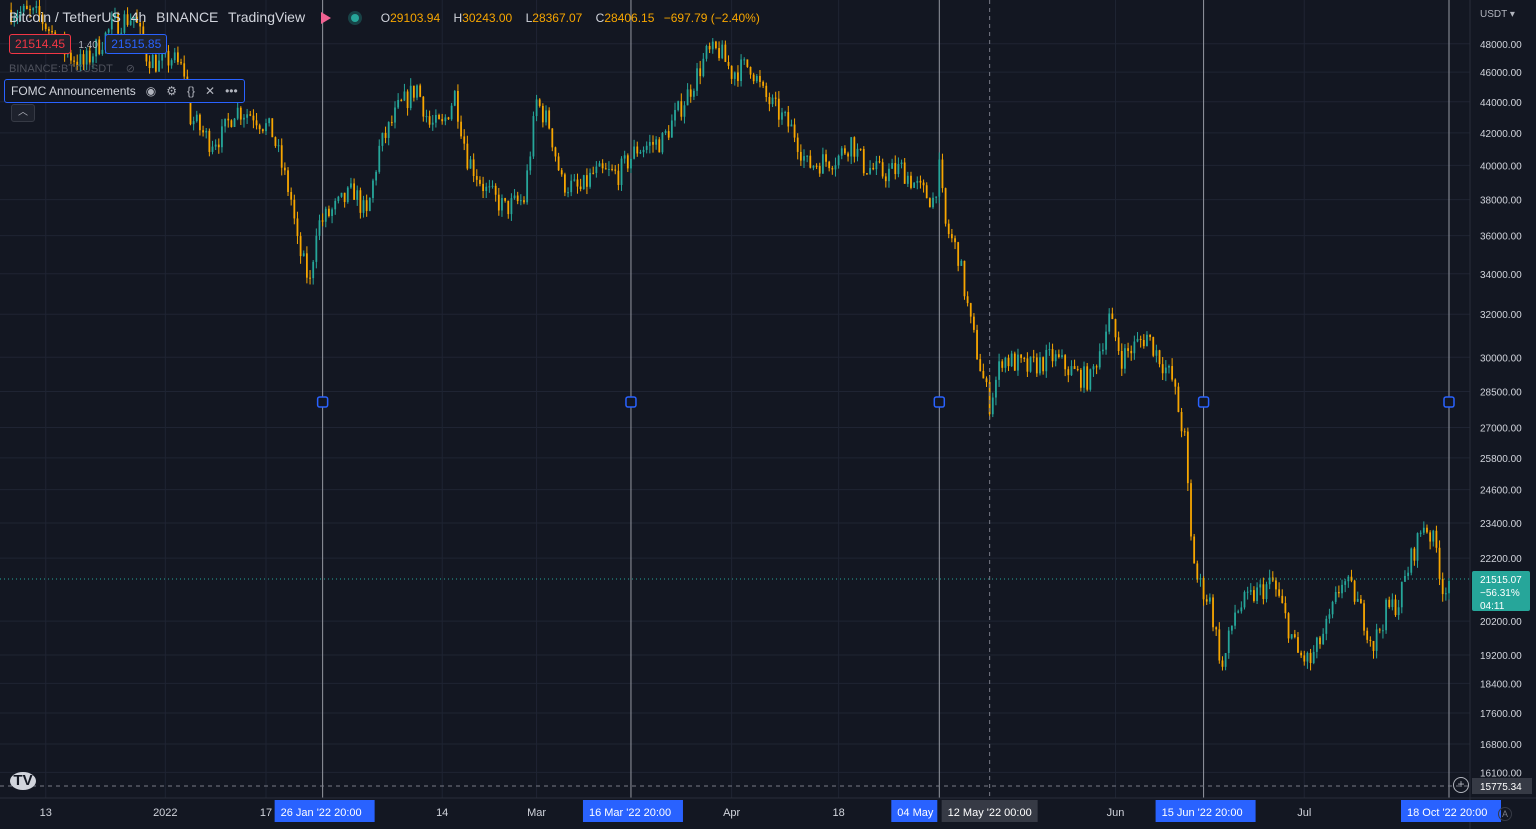 Image resolution: width=1536 pixels, height=829 pixels. What do you see at coordinates (210, 91) in the screenshot?
I see `close-icon: ✕` at bounding box center [210, 91].